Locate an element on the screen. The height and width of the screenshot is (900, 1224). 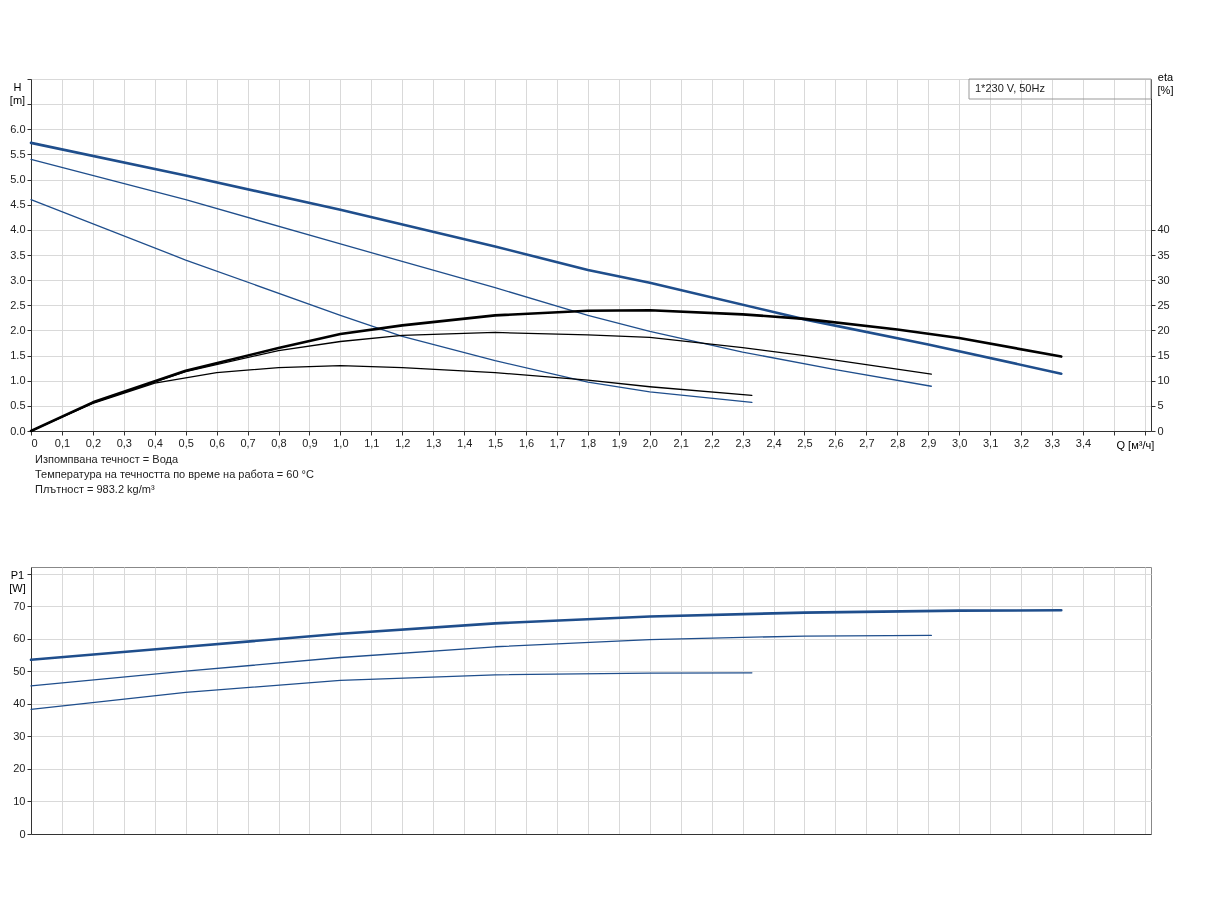
x-tick-label: 3,1 is located at coordinates (990, 442).